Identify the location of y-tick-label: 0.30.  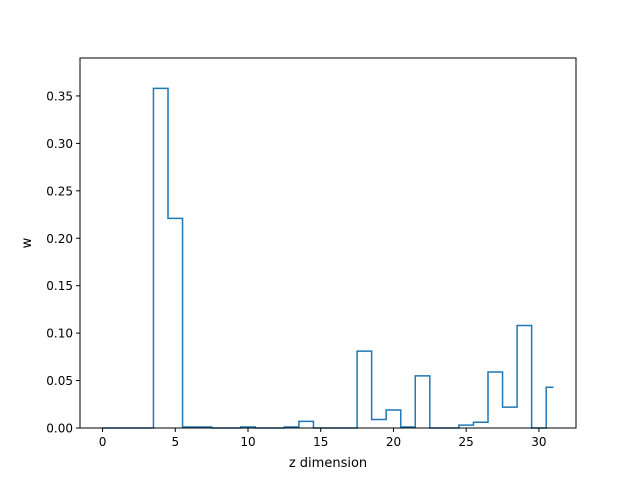
(59, 144).